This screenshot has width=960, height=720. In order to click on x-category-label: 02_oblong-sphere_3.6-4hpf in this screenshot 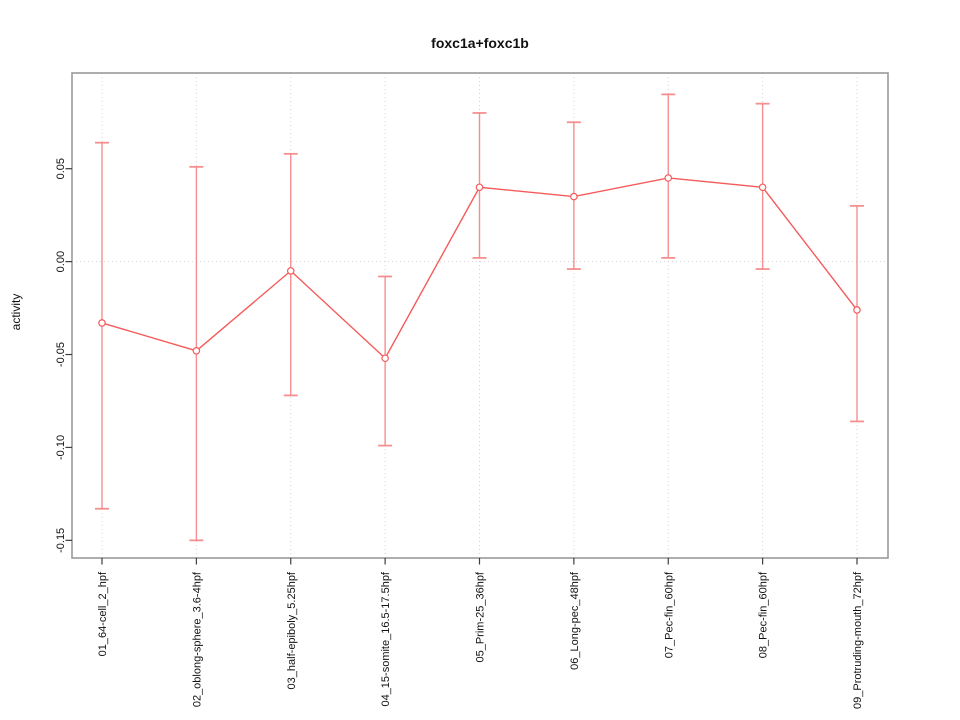, I will do `click(197, 639)`.